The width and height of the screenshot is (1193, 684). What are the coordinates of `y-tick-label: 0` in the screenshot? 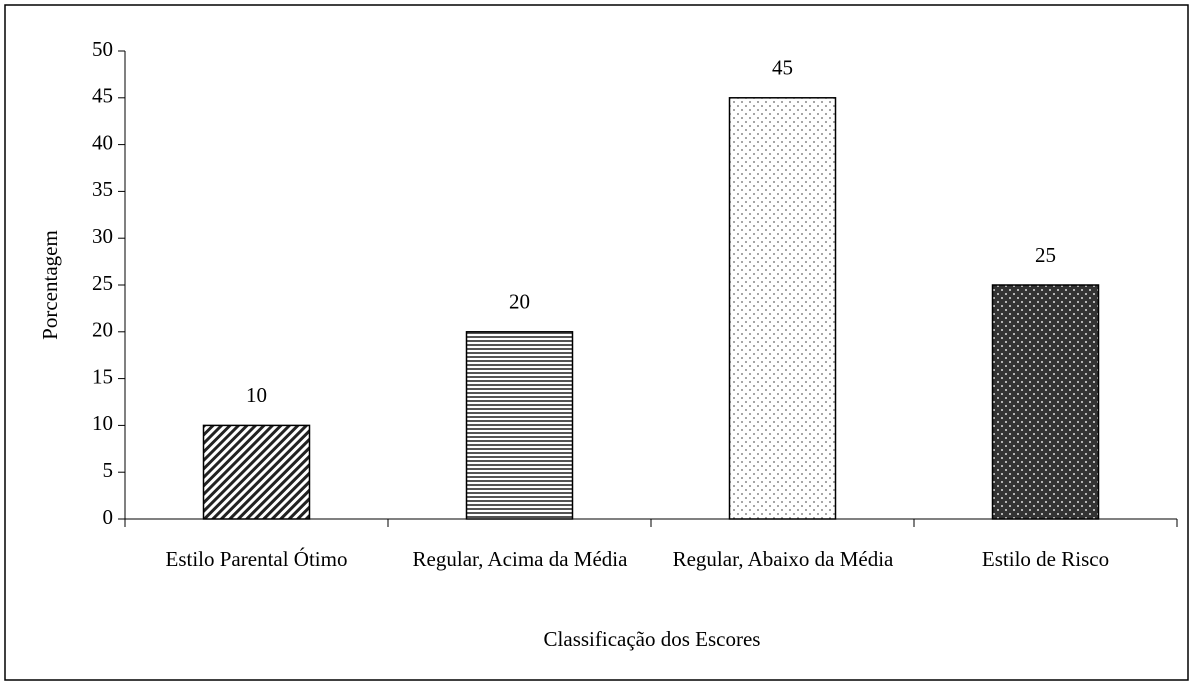 It's located at (108, 517).